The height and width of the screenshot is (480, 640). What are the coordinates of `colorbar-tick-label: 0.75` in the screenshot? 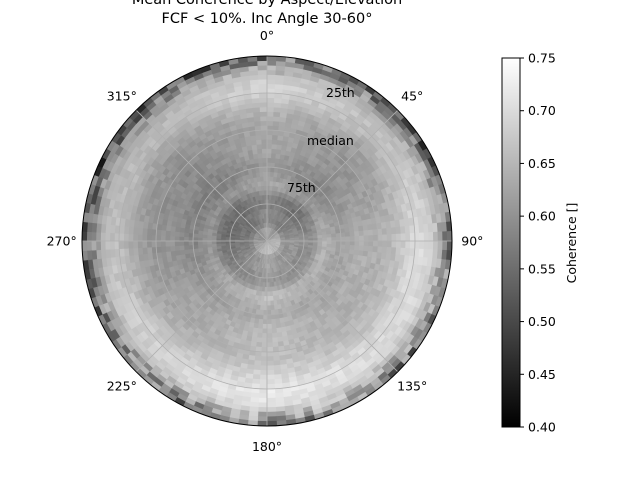 It's located at (542, 58).